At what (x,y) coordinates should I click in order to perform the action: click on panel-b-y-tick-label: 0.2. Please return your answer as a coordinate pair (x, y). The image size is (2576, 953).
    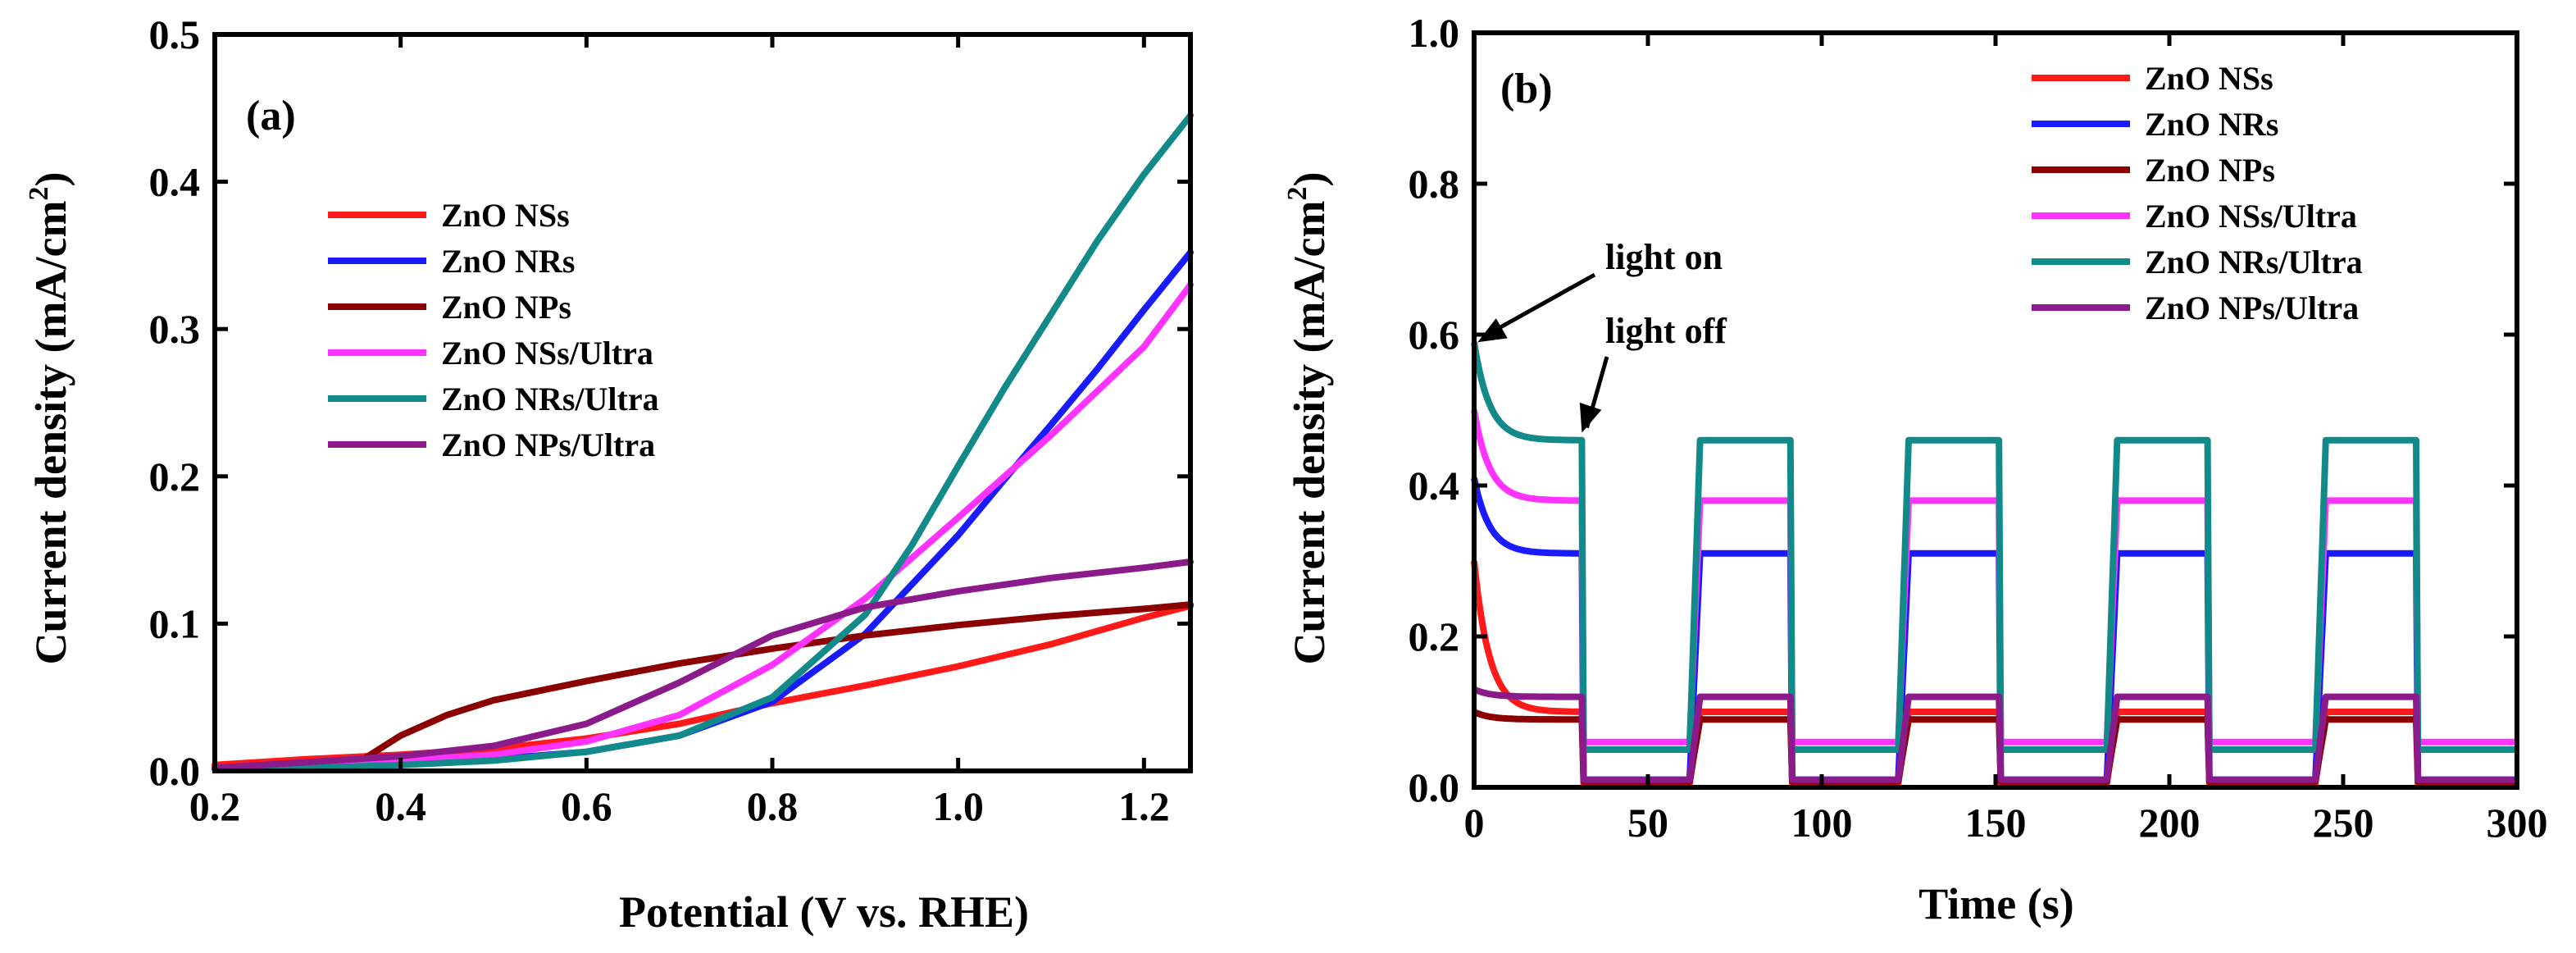
    Looking at the image, I should click on (1434, 636).